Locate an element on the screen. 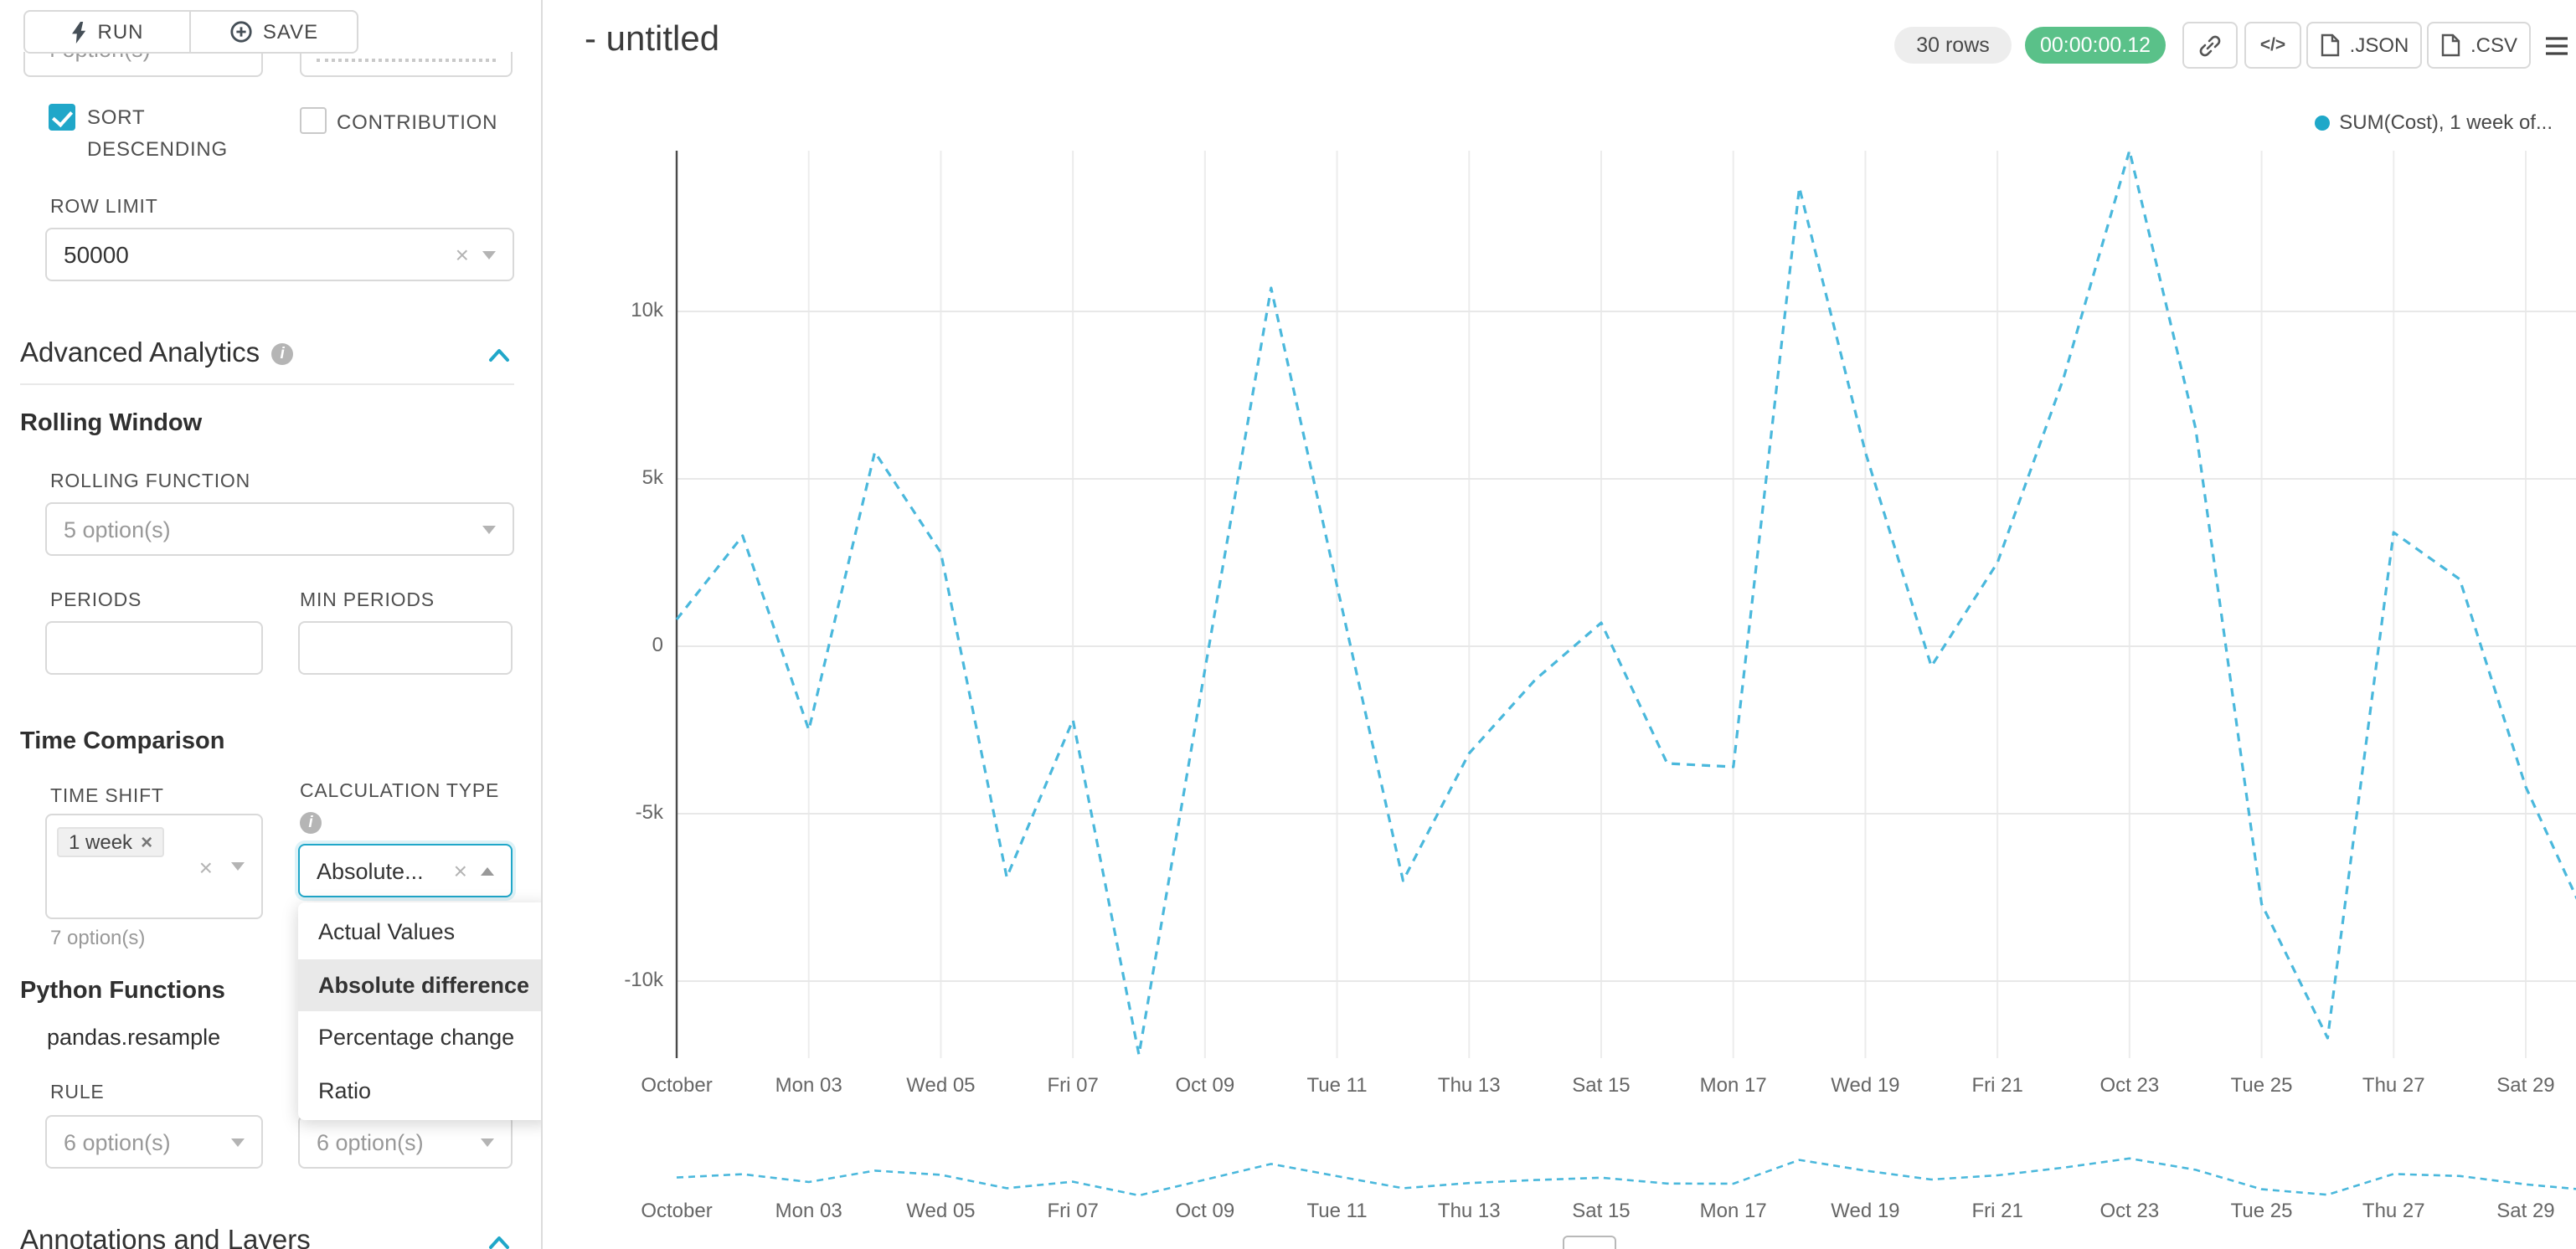  rolling-window-title: Rolling Window is located at coordinates (111, 423).